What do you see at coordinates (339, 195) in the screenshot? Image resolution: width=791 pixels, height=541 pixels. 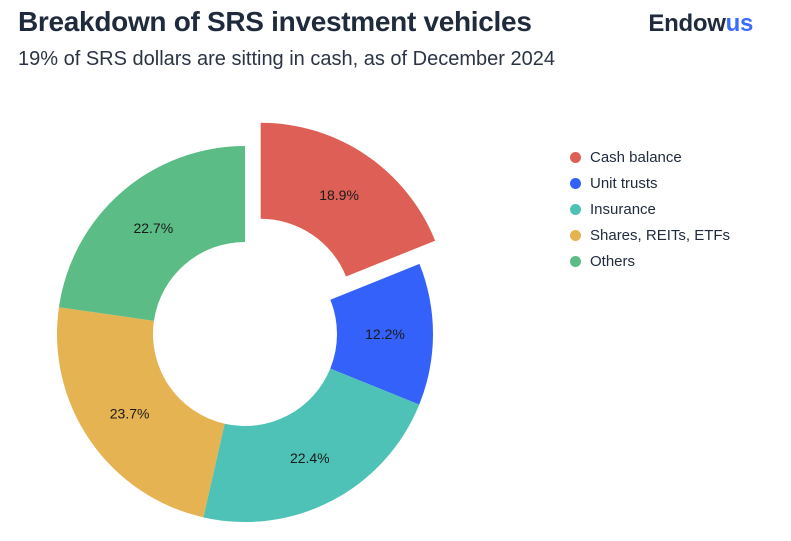 I see `slice-label-cash-balance: 18.9%` at bounding box center [339, 195].